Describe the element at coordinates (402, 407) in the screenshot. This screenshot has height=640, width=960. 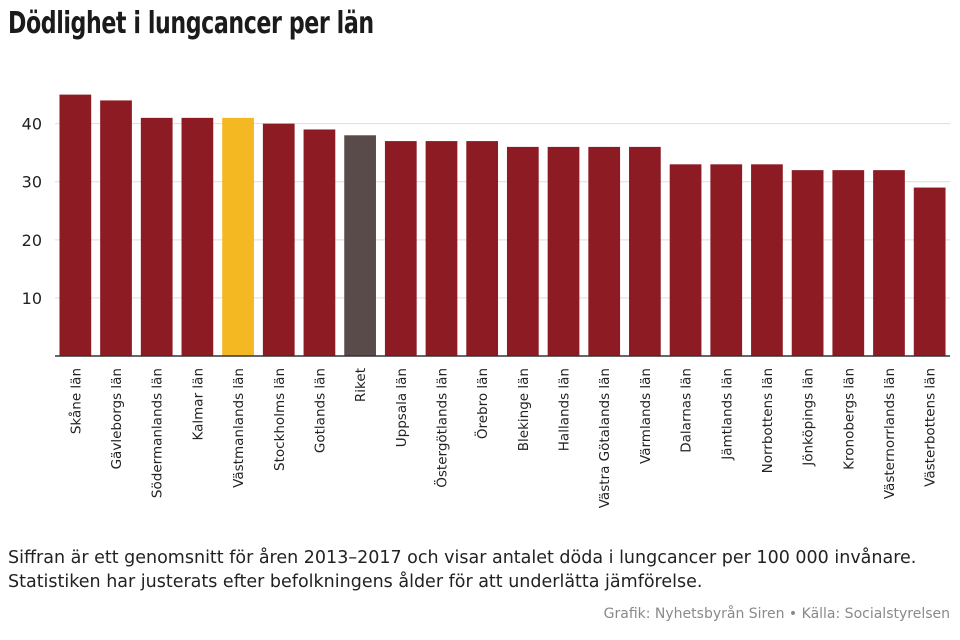
I see `x-tick-label: Uppsala län` at that location.